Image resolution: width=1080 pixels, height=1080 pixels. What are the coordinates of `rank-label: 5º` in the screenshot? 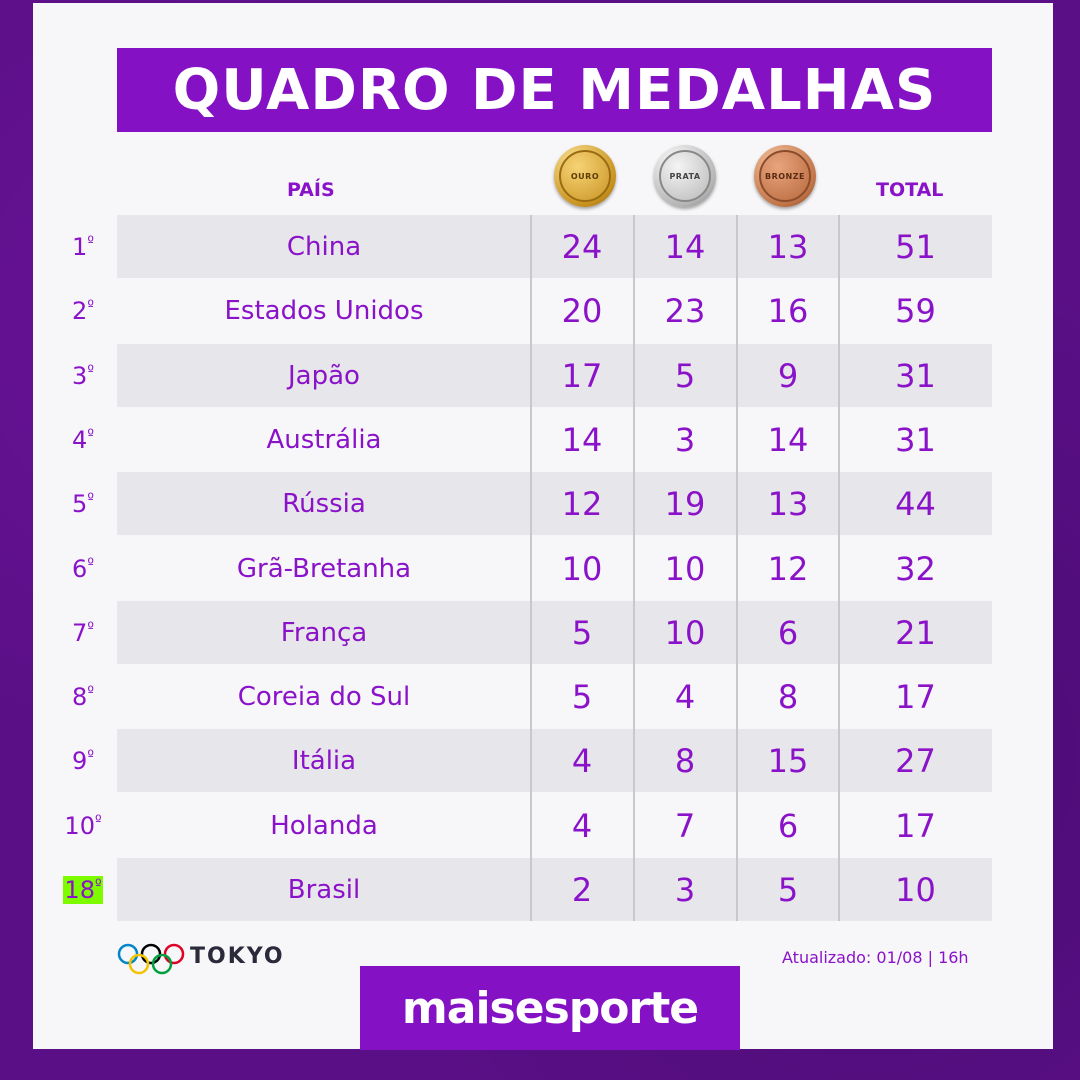 It's located at (83, 503).